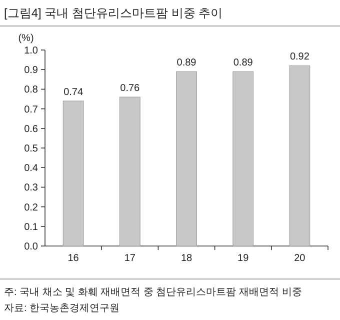 The image size is (340, 320). I want to click on y-tick-label: 0.1, so click(31, 227).